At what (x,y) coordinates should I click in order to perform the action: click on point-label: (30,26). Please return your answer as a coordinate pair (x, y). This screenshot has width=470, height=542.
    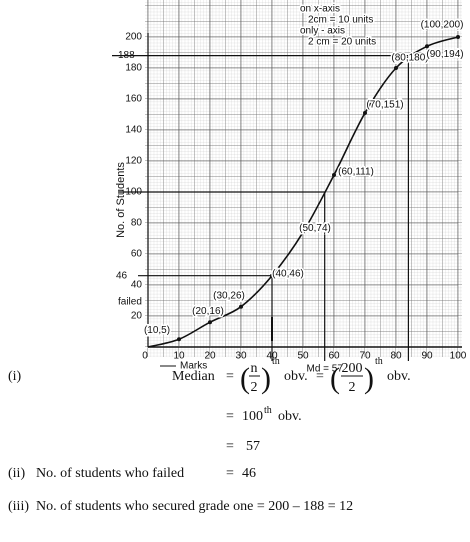
    Looking at the image, I should click on (229, 295).